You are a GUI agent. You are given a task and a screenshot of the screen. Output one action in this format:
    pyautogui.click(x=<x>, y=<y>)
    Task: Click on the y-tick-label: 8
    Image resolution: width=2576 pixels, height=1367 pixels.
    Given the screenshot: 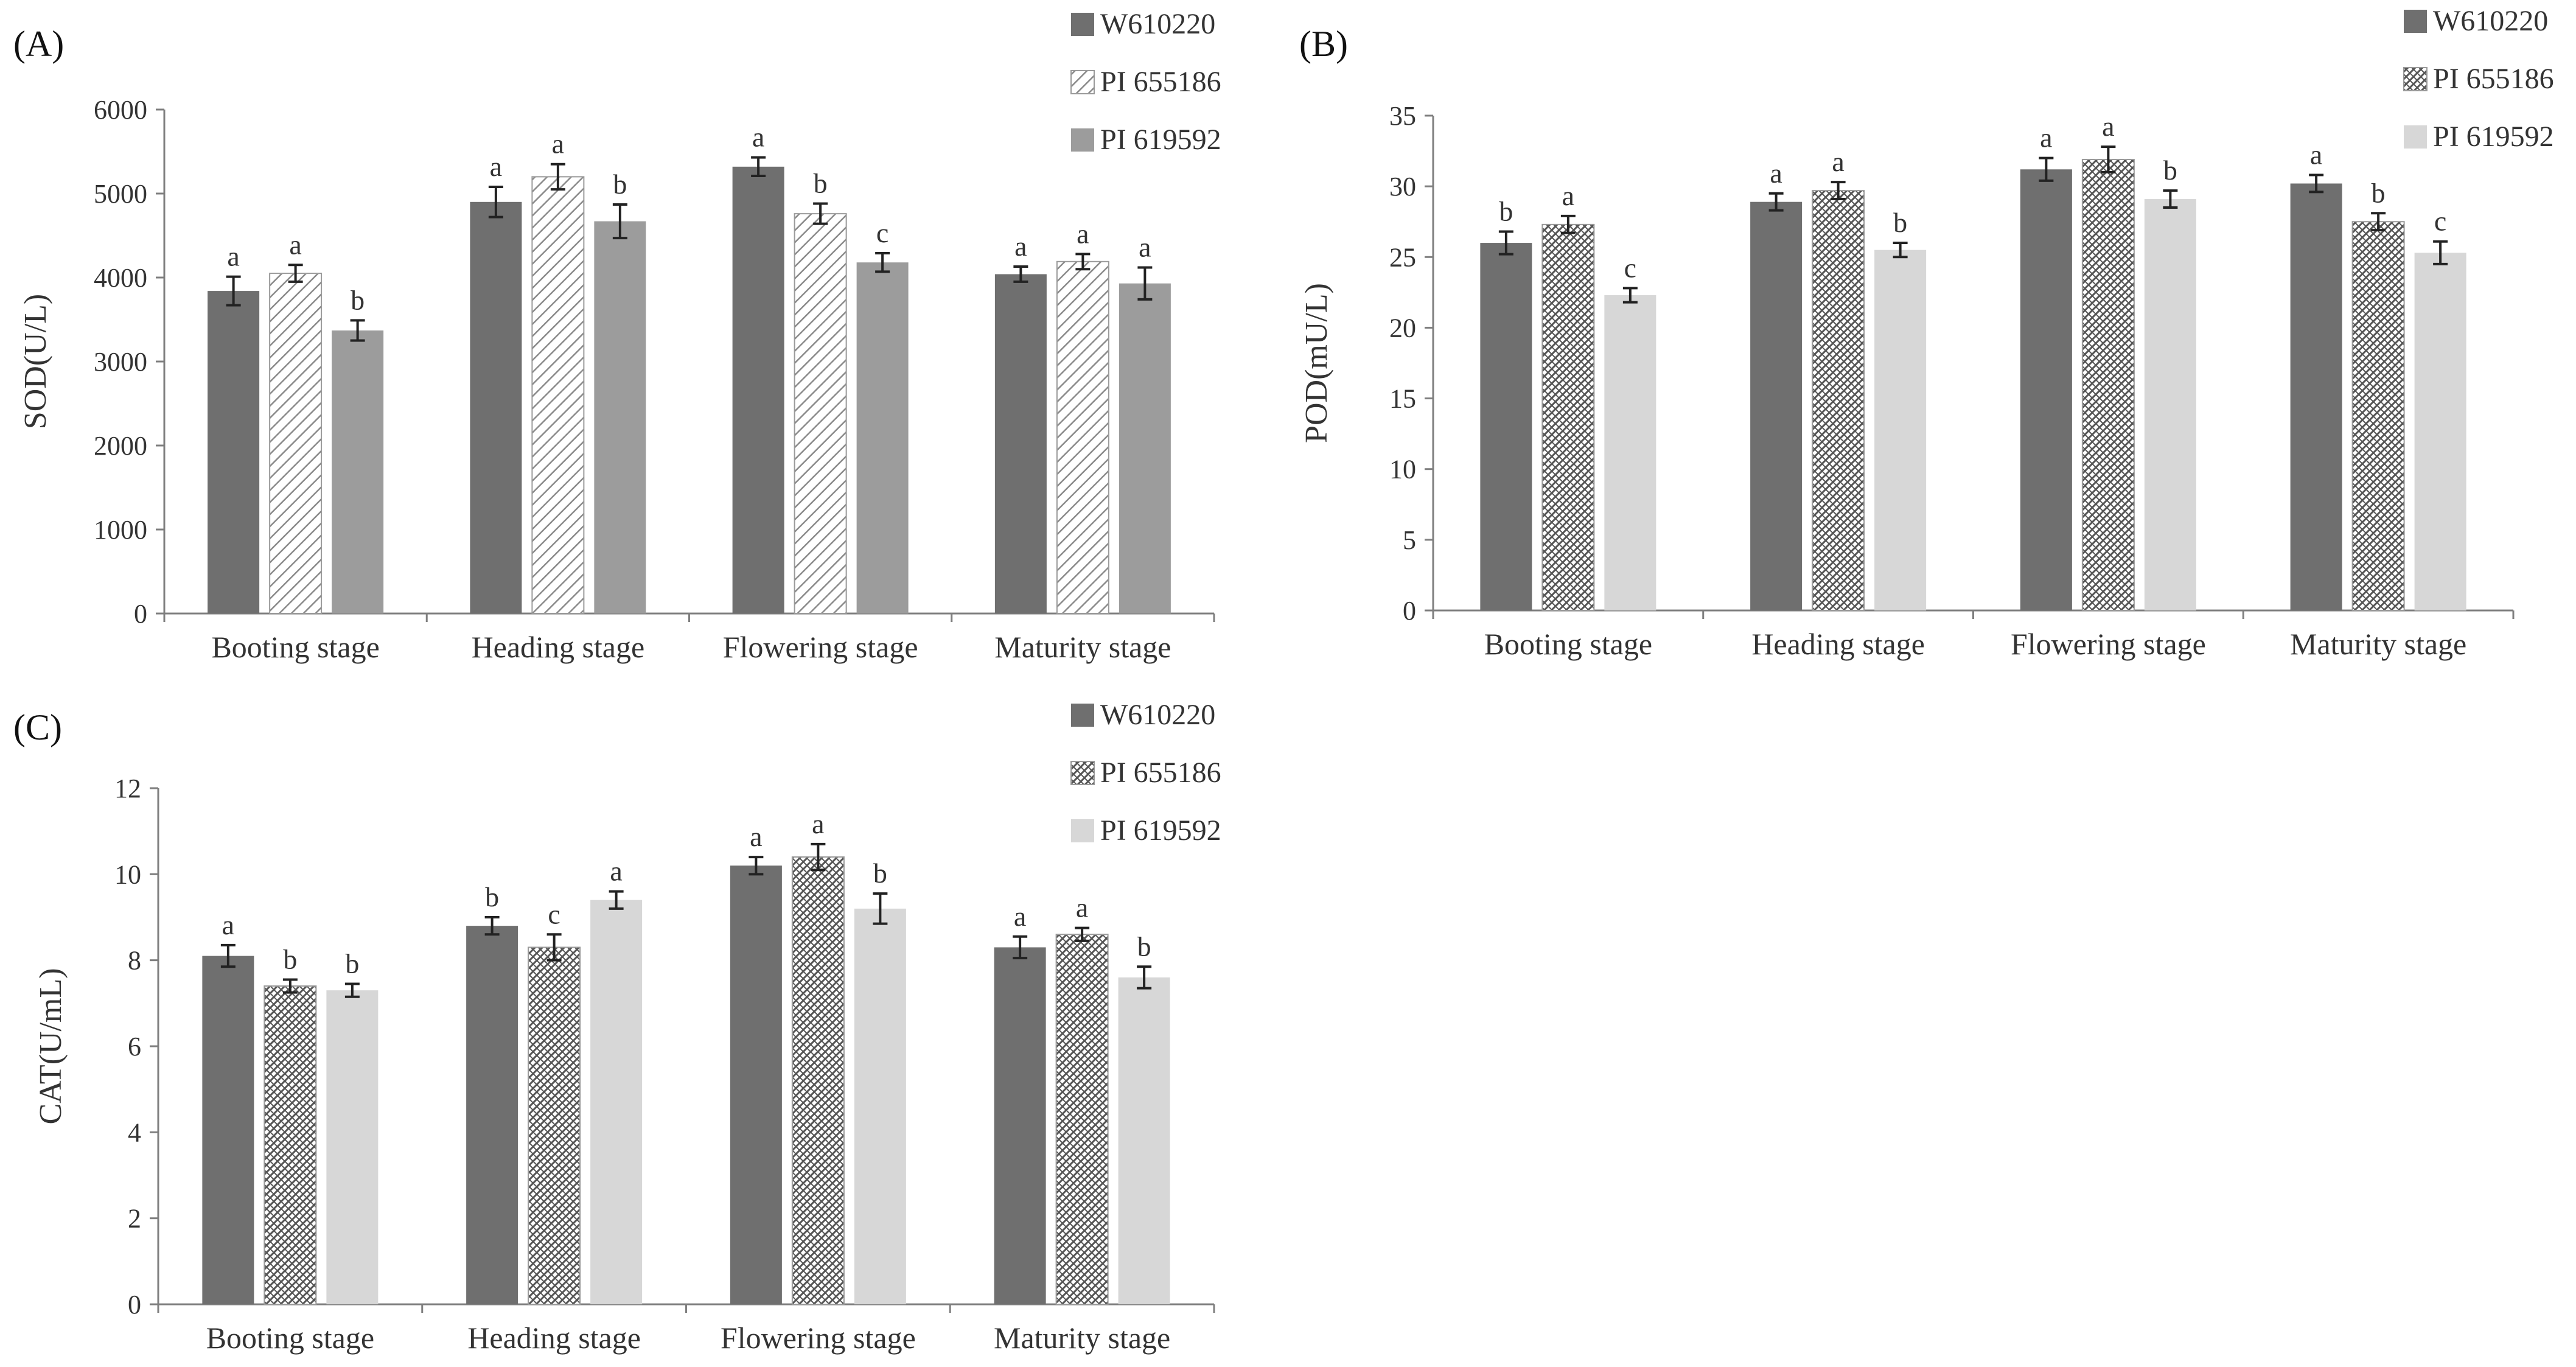 What is the action you would take?
    pyautogui.click(x=134, y=961)
    